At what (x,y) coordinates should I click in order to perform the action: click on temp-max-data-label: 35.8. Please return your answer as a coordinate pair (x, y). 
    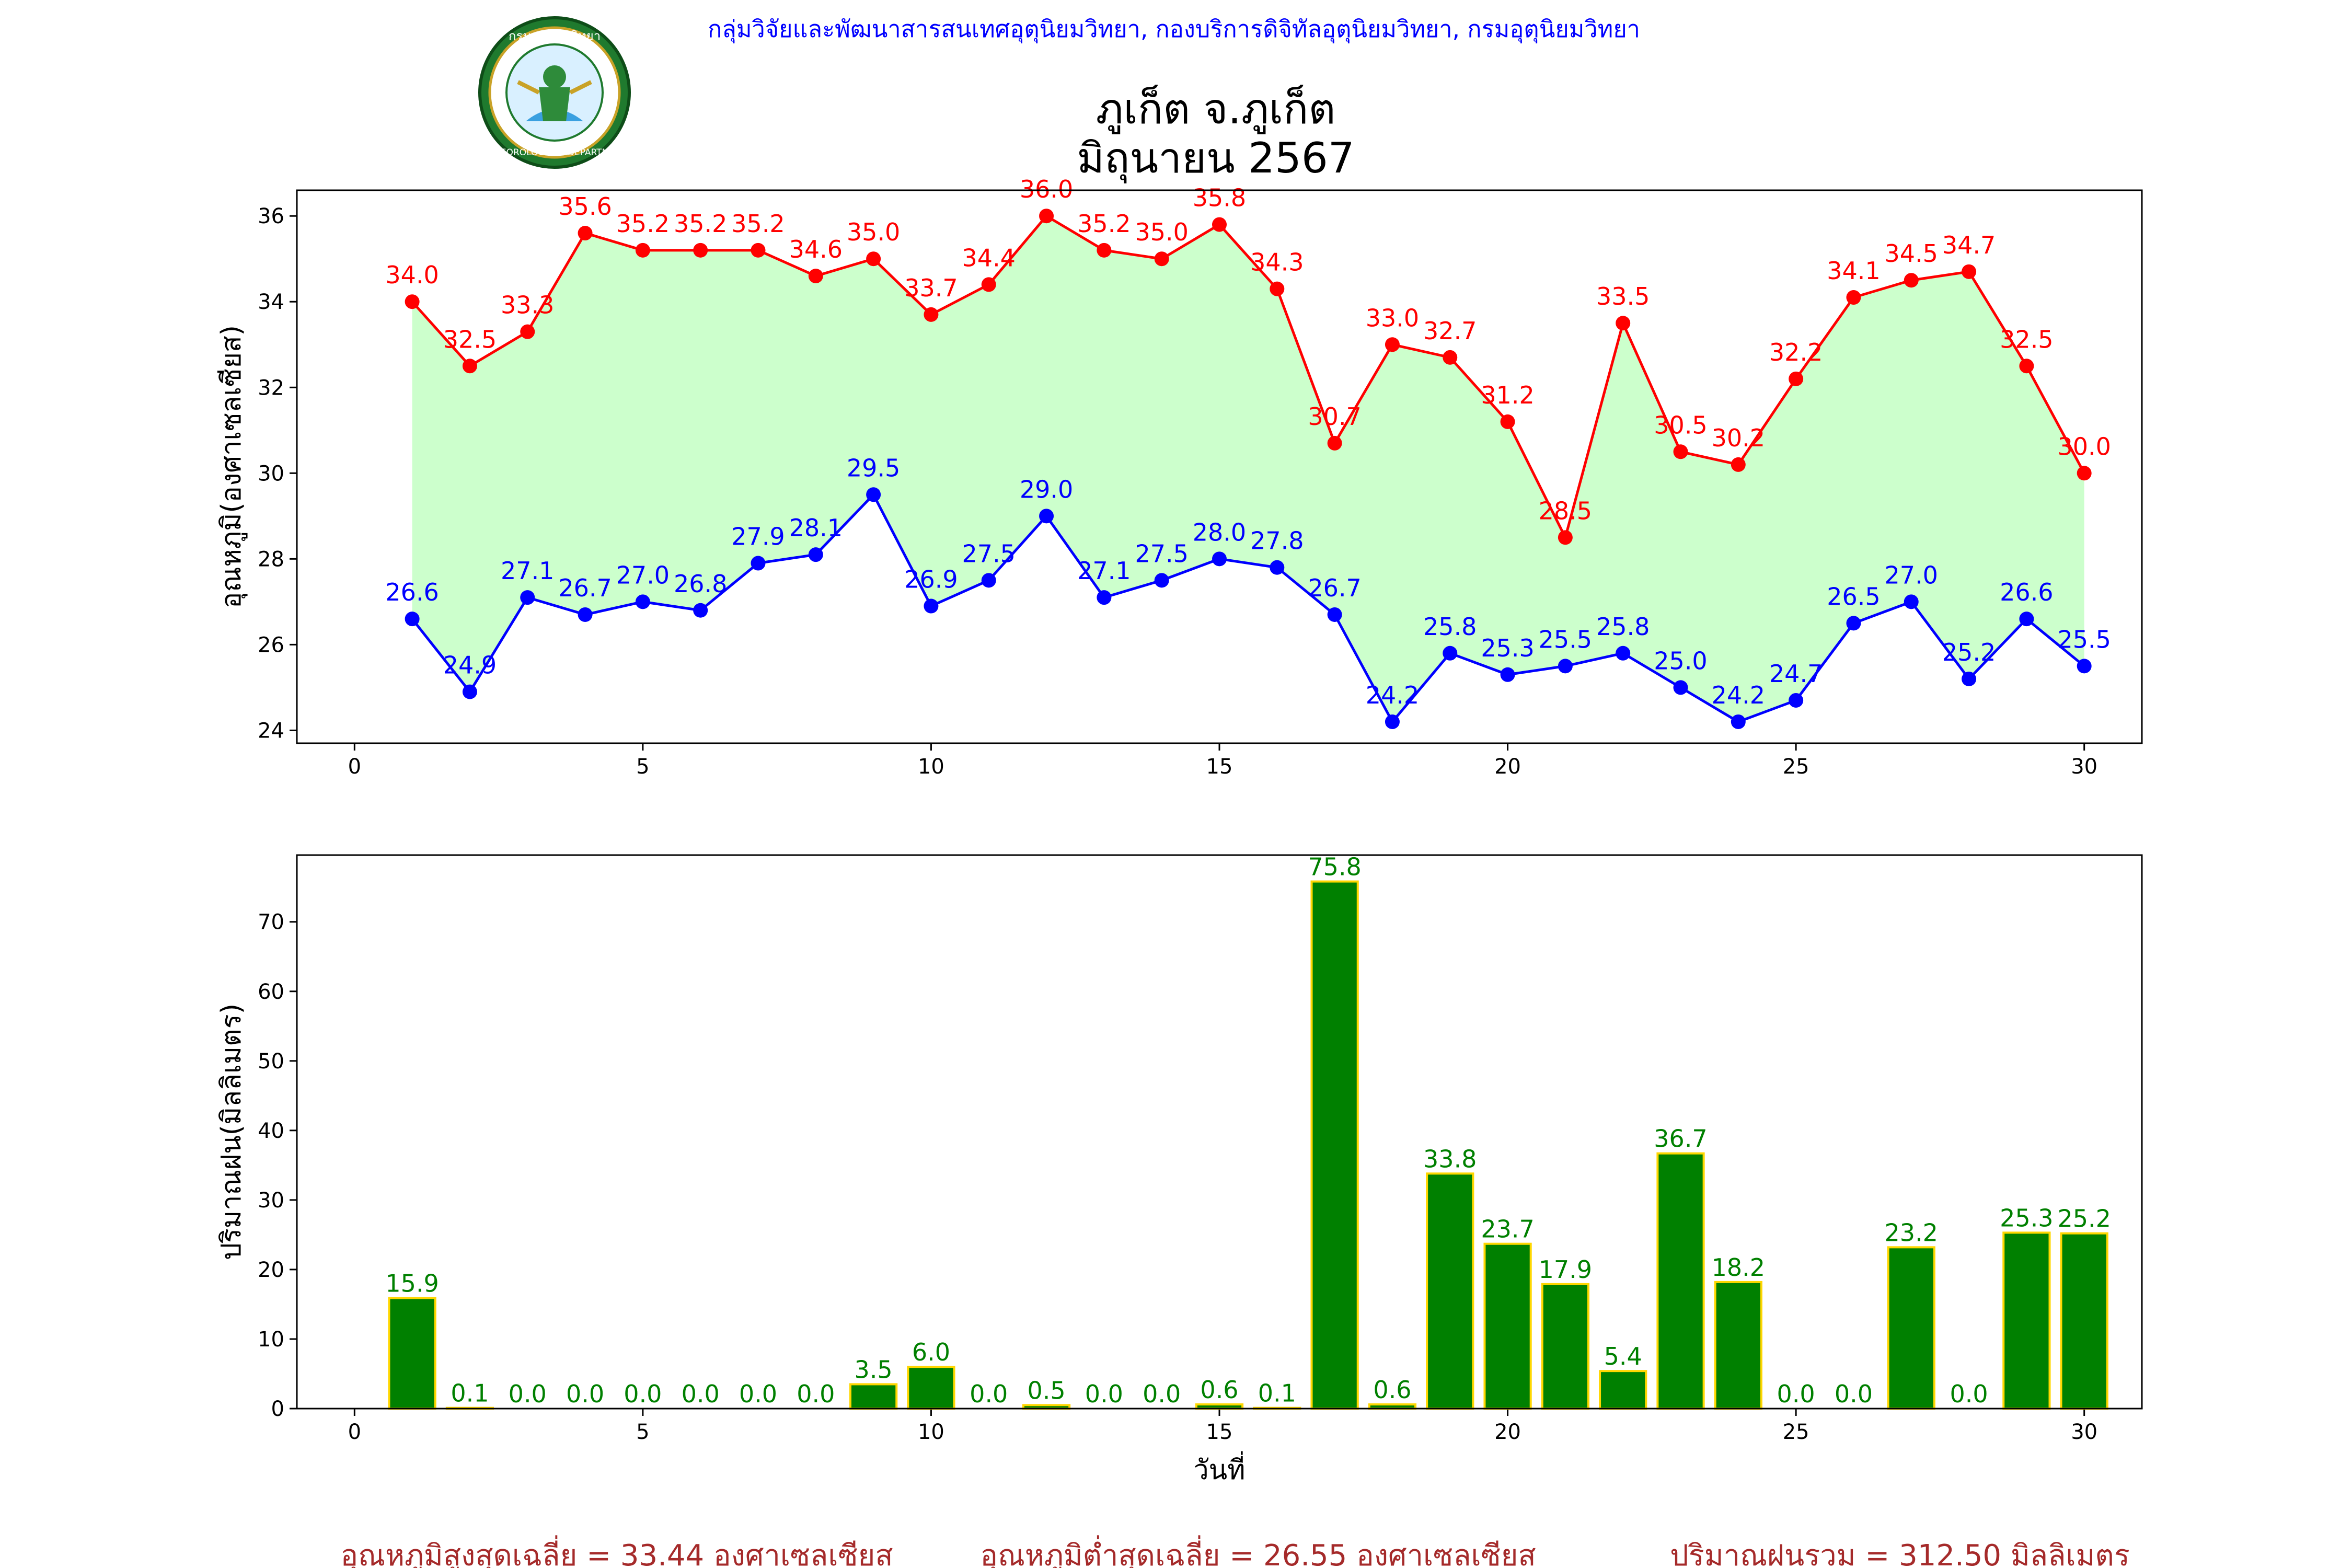
    Looking at the image, I should click on (1219, 198).